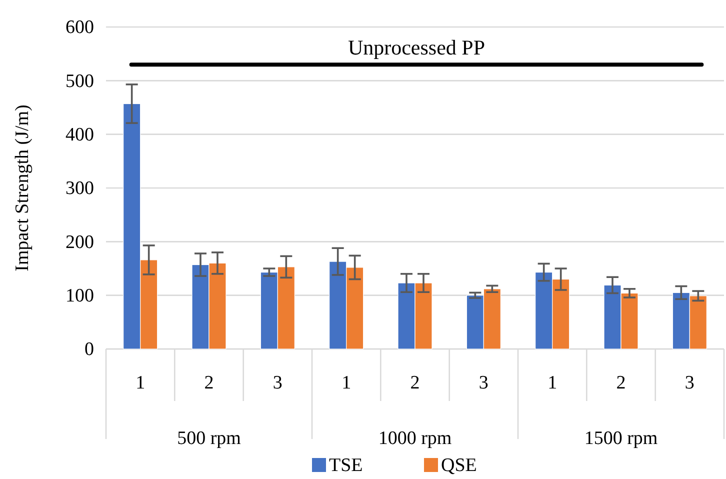  Describe the element at coordinates (80, 189) in the screenshot. I see `y-tick-label: 300` at that location.